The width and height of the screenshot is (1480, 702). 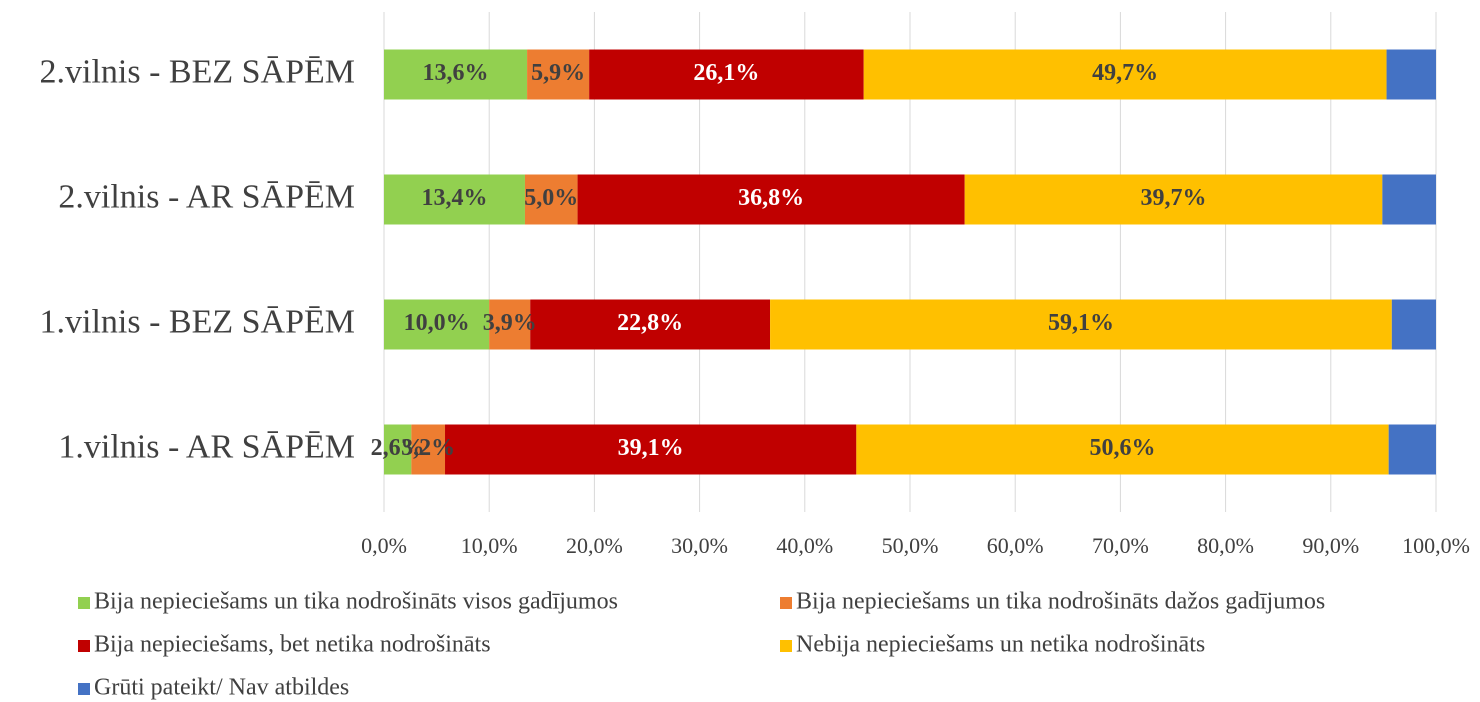 I want to click on x-tick-label: 60,0%, so click(x=1015, y=545).